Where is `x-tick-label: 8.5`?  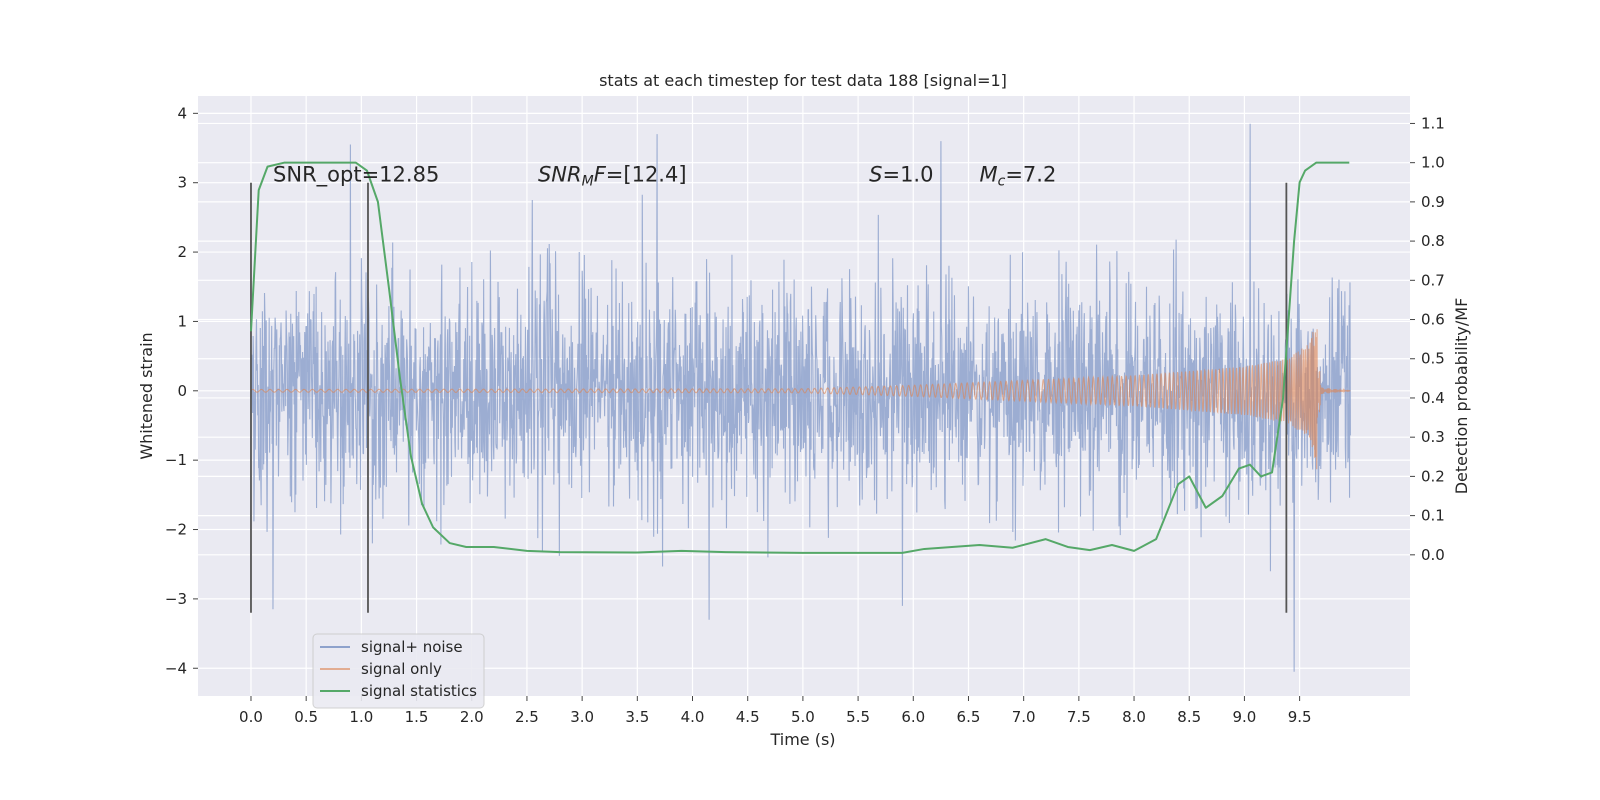
x-tick-label: 8.5 is located at coordinates (1189, 717).